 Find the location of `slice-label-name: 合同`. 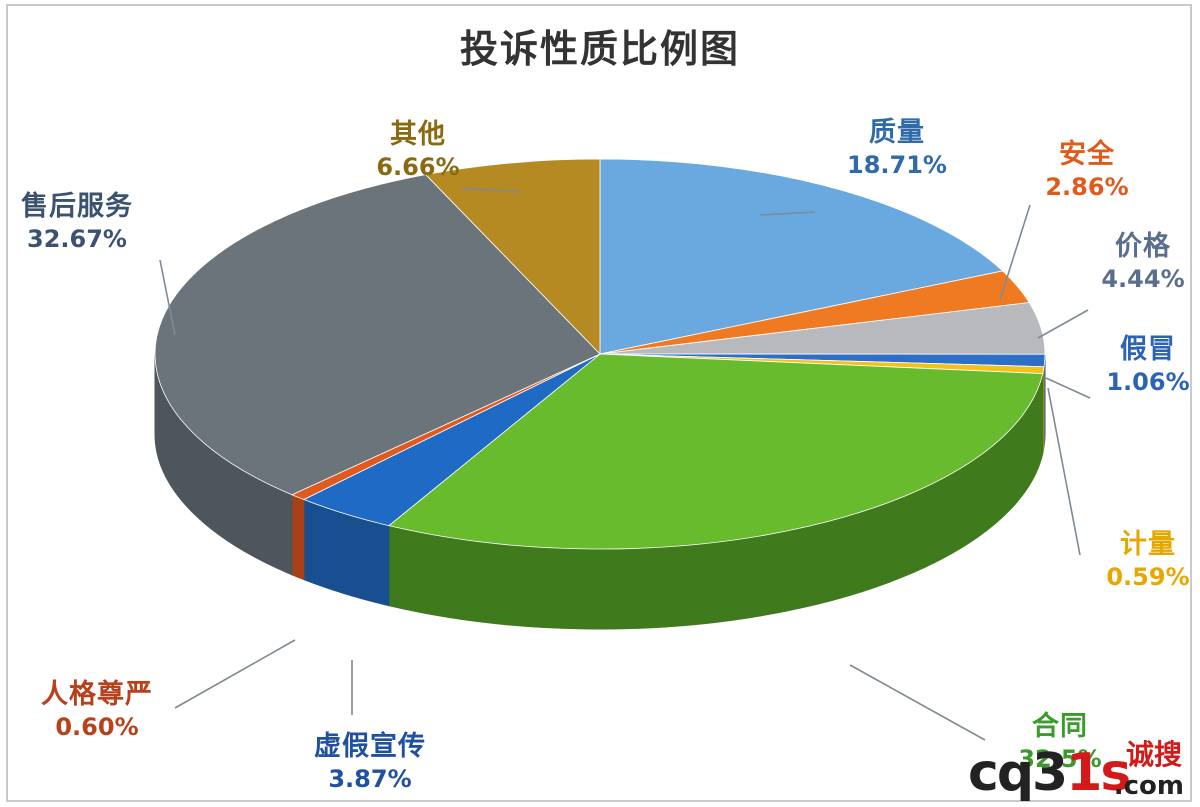

slice-label-name: 合同 is located at coordinates (1059, 726).